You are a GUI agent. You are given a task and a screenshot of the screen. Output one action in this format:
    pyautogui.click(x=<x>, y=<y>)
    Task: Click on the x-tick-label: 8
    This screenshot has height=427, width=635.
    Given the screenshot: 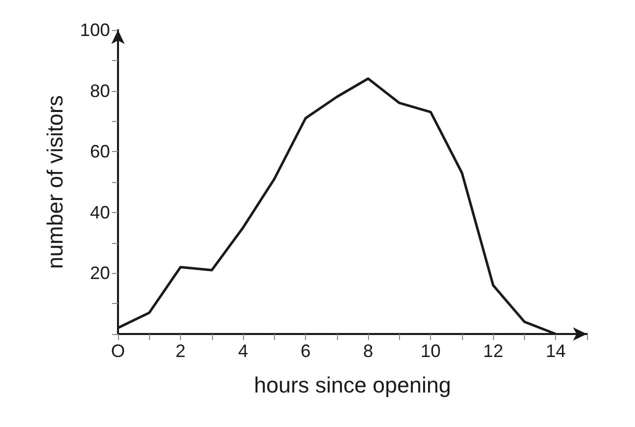 What is the action you would take?
    pyautogui.click(x=368, y=351)
    